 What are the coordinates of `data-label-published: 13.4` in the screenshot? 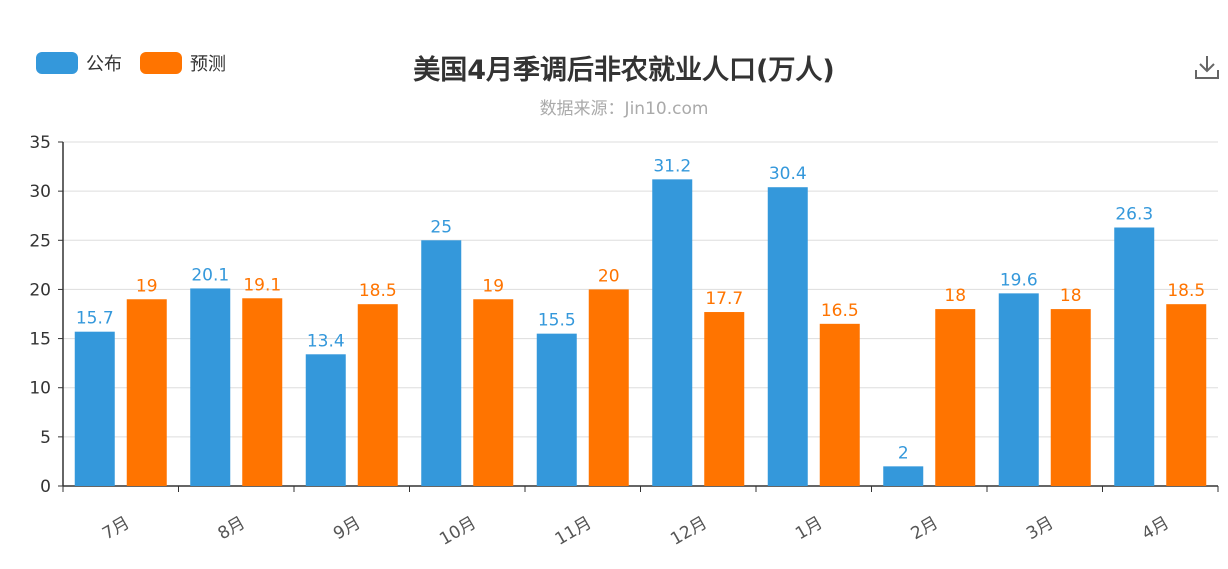 It's located at (326, 341).